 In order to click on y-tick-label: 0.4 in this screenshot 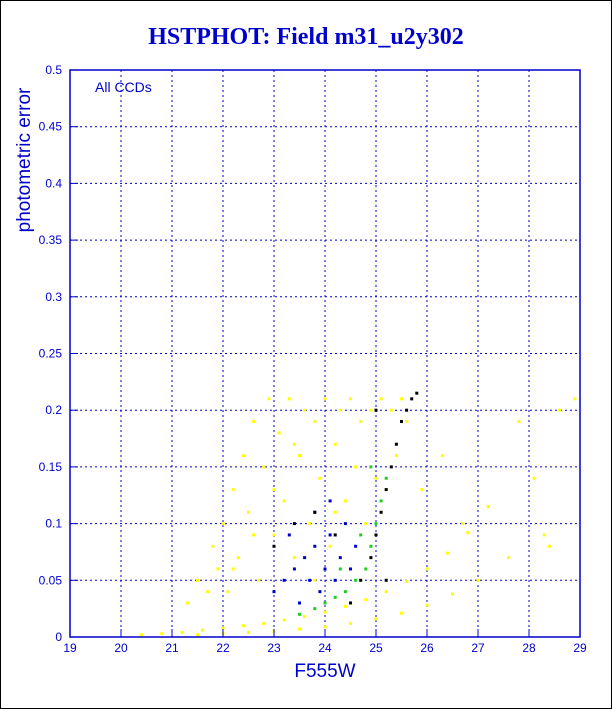, I will do `click(53, 183)`.